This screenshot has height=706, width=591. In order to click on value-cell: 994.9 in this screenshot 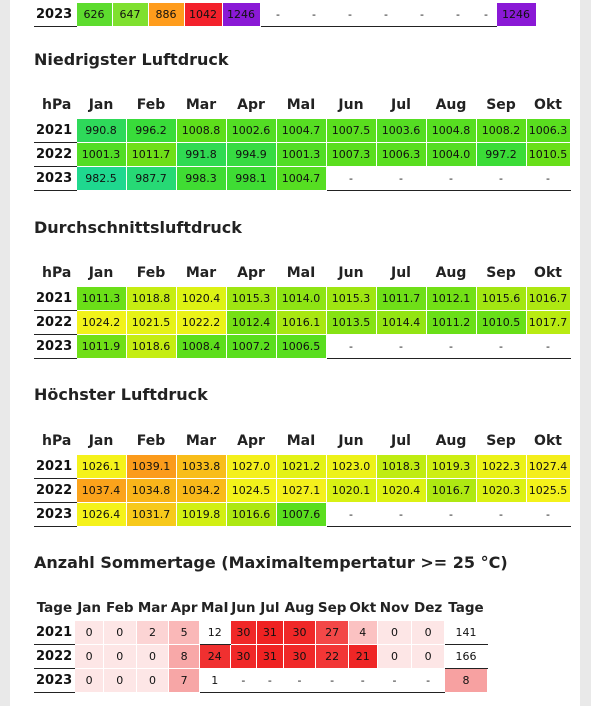, I will do `click(251, 154)`.